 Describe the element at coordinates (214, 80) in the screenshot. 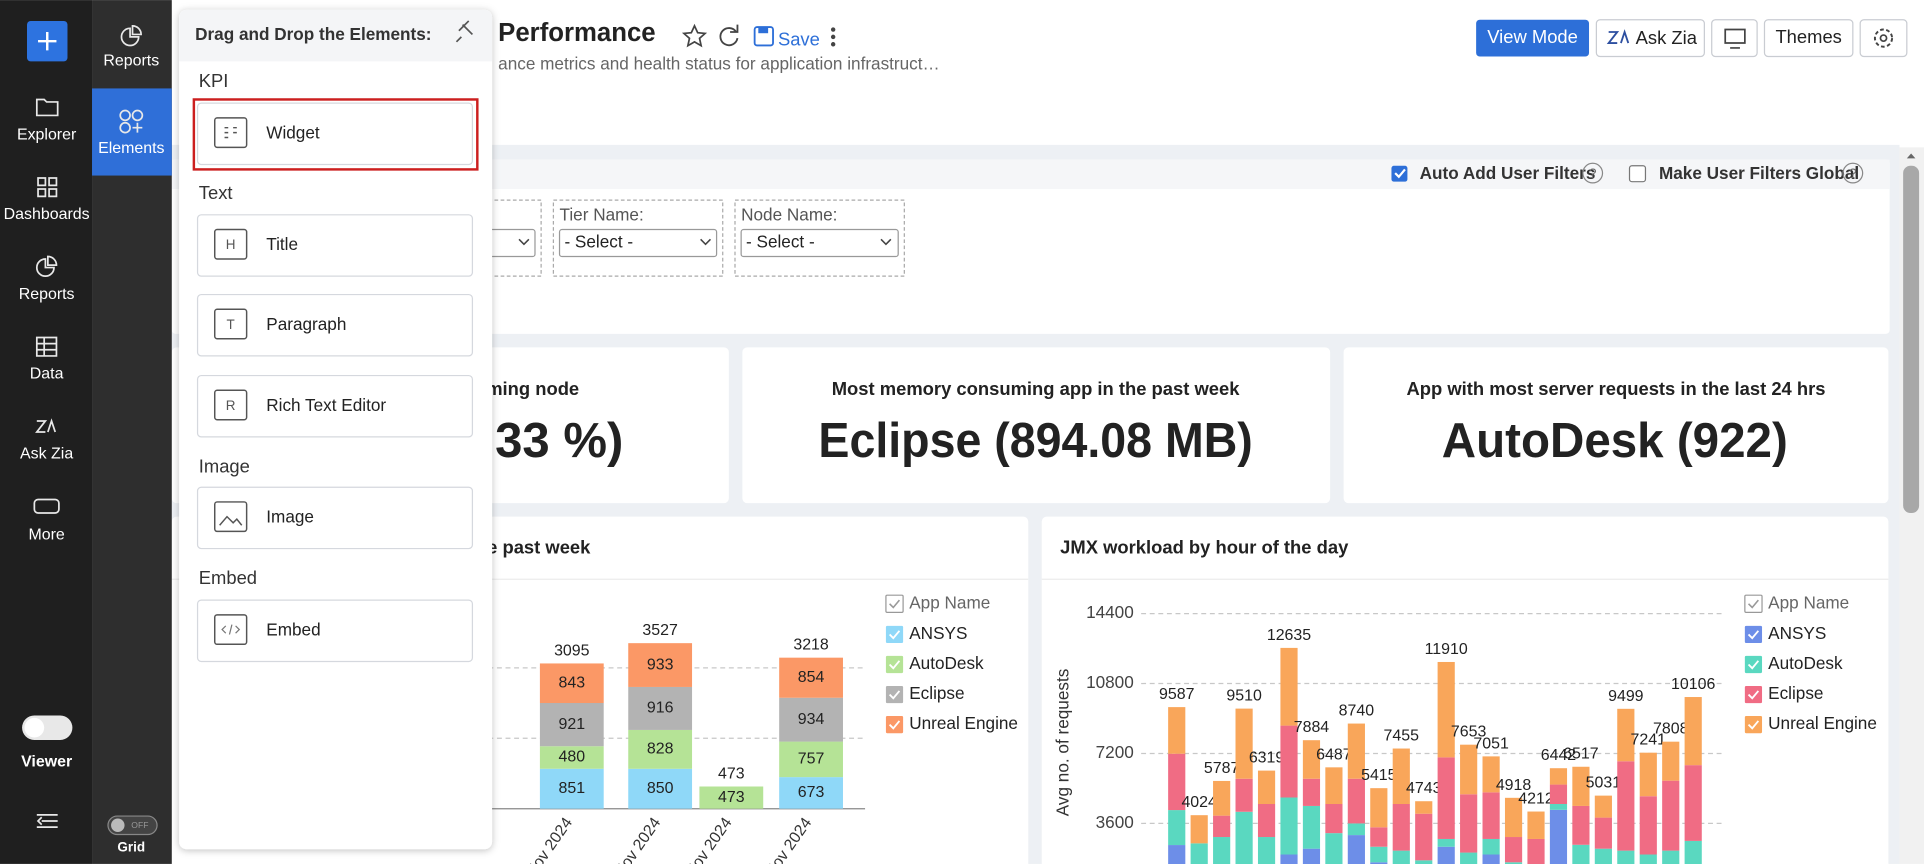

I see `group-label: KPI` at that location.